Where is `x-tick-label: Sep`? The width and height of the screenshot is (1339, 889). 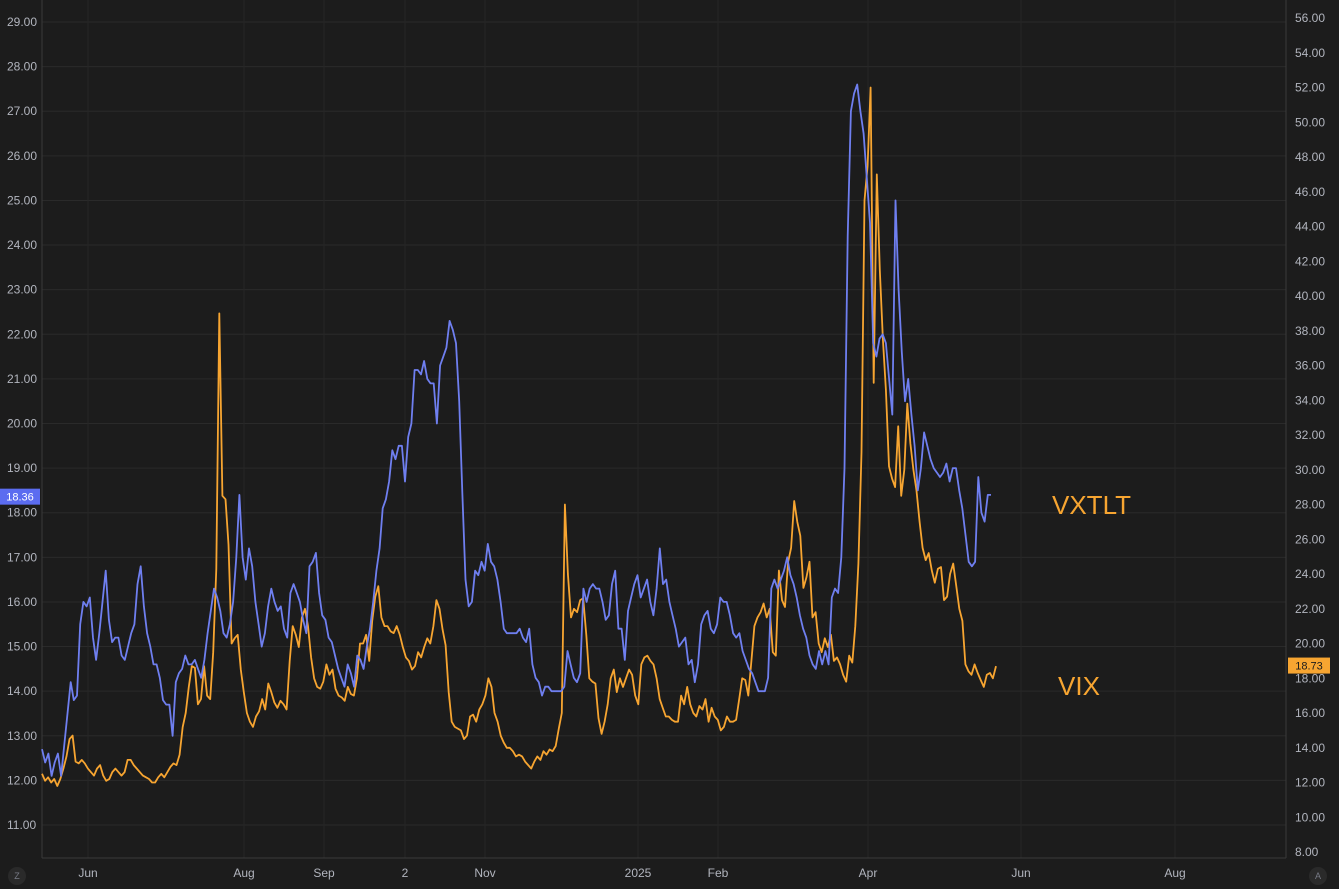
x-tick-label: Sep is located at coordinates (324, 873).